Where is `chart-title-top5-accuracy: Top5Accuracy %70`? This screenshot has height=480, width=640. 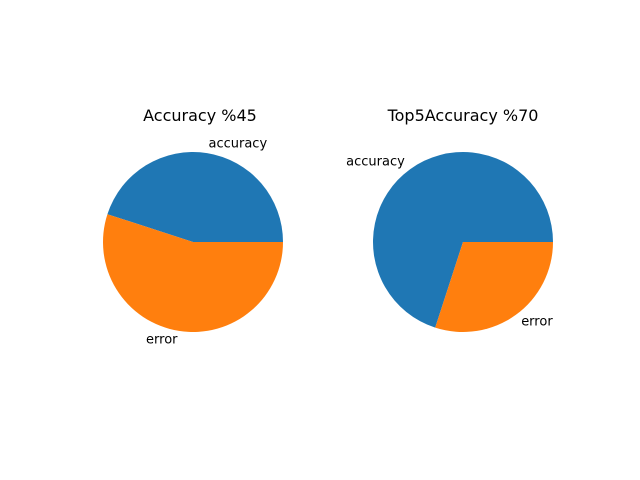
chart-title-top5-accuracy: Top5Accuracy %70 is located at coordinates (463, 115).